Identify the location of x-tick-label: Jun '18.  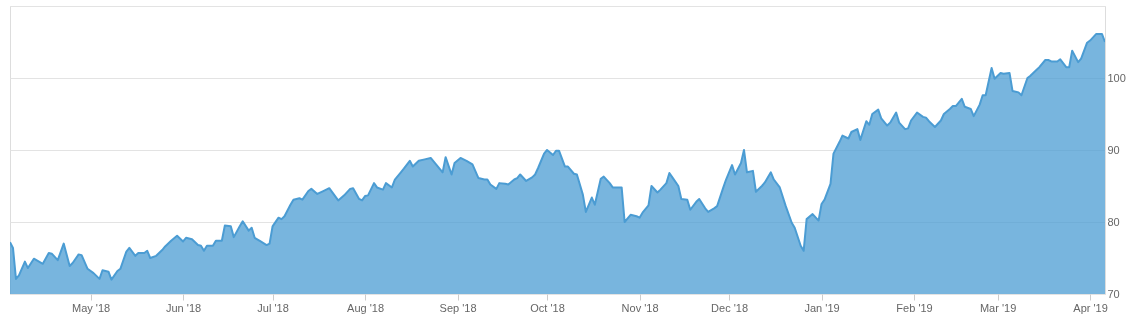
(183, 307).